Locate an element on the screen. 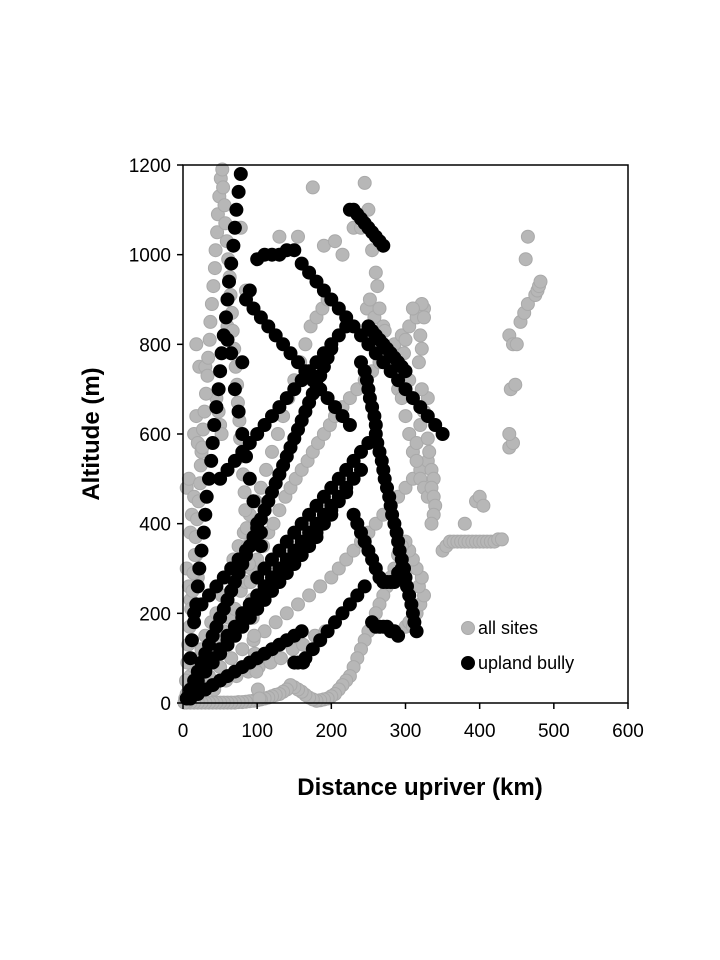 This screenshot has width=720, height=960. legend: all sites upland bully is located at coordinates (517, 645).